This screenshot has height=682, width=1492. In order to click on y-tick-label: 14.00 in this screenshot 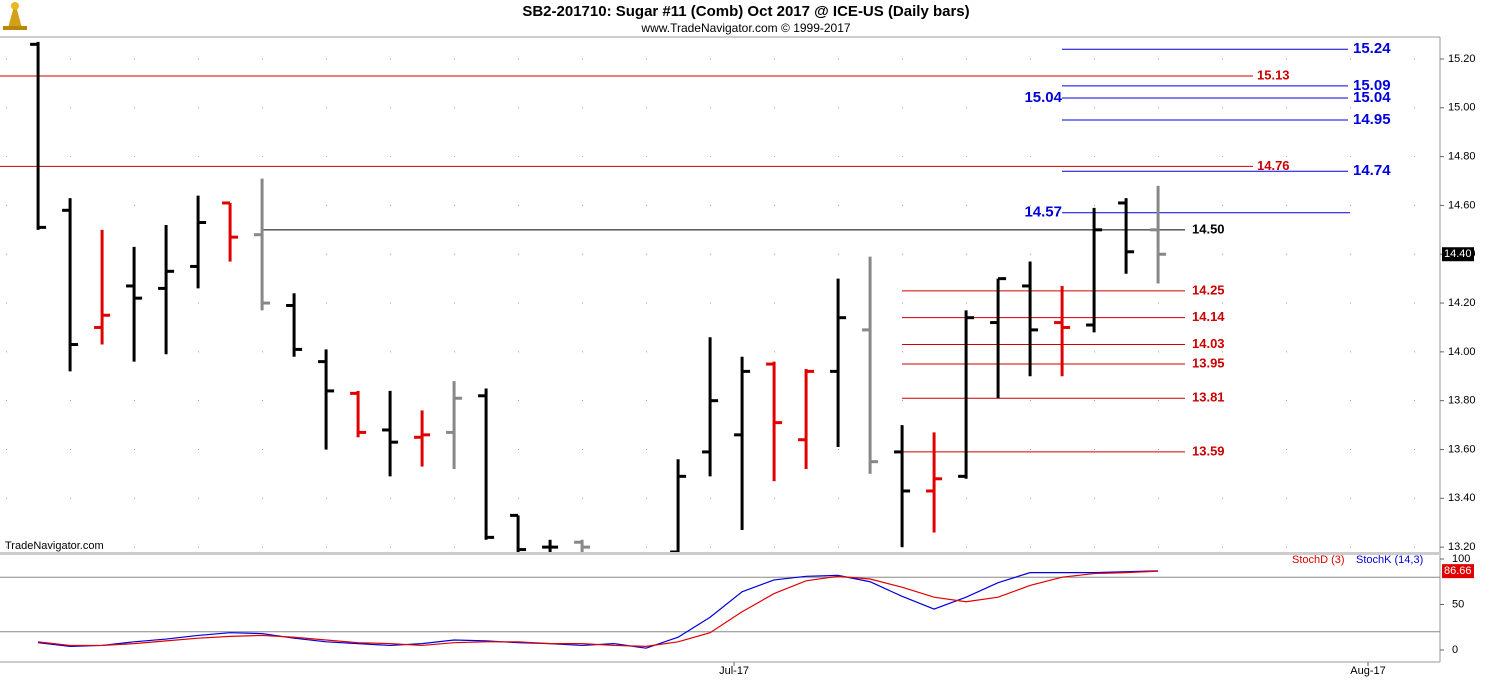, I will do `click(1462, 352)`.